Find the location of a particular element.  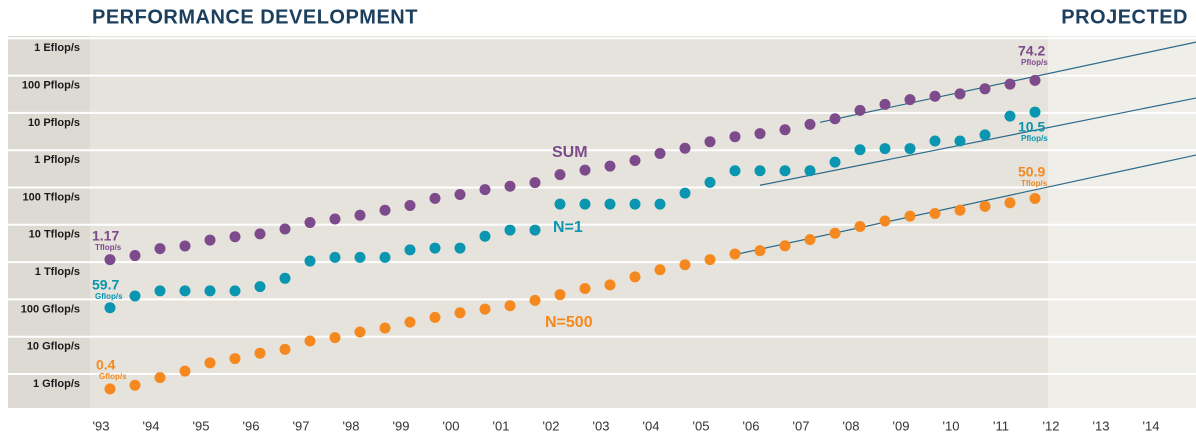

x-tick-label: '13 is located at coordinates (1101, 425).